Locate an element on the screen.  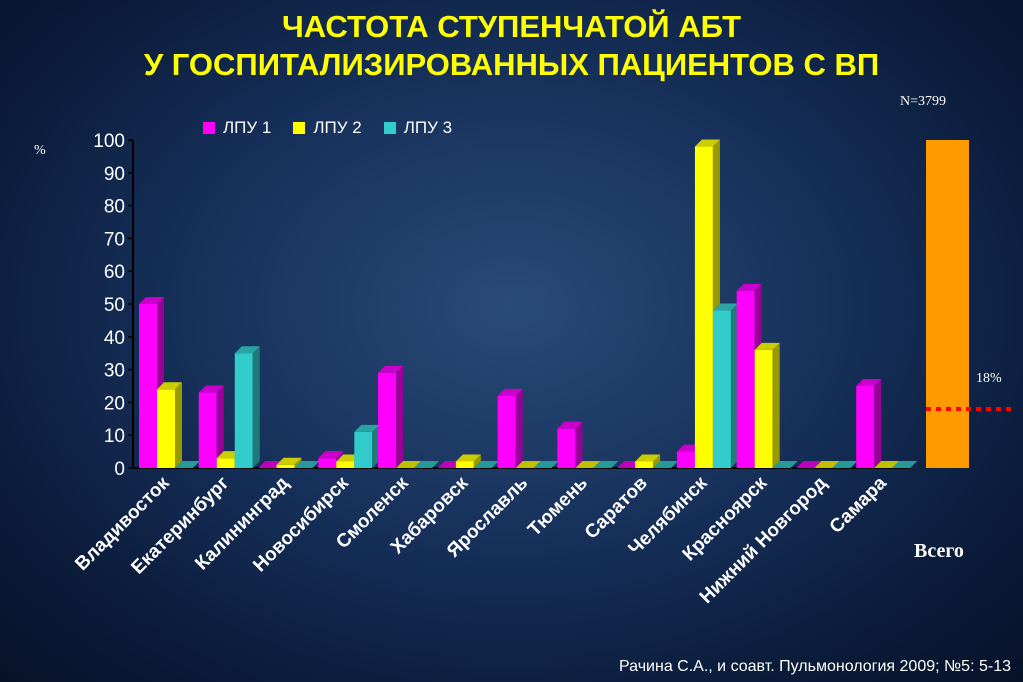
y-tick-label: 0 is located at coordinates (119, 469).